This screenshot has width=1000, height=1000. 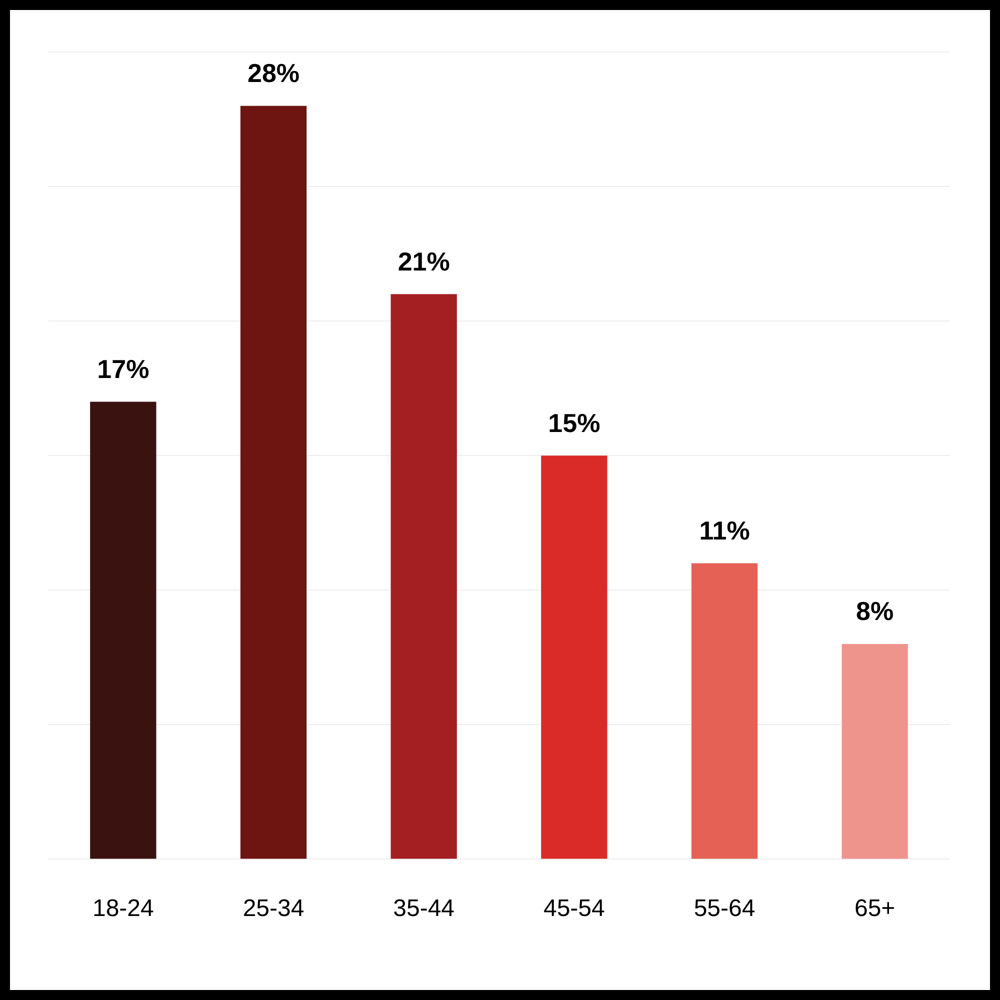 What do you see at coordinates (273, 908) in the screenshot?
I see `x-tick-label: 25-34` at bounding box center [273, 908].